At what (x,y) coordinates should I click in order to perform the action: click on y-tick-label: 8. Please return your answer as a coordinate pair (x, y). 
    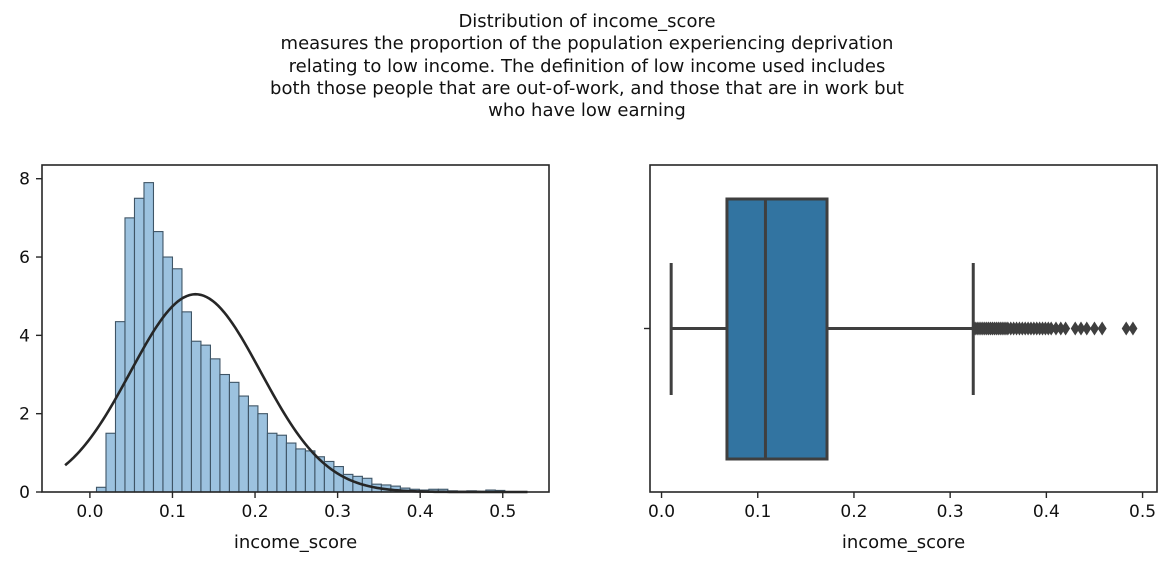
    Looking at the image, I should click on (24, 180).